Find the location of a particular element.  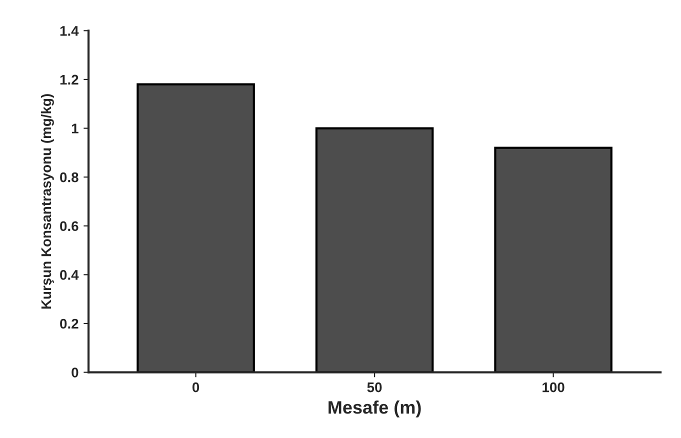

y-axis-title: Kurşun Konsantrasyonu (mg/kg) is located at coordinates (47, 201).